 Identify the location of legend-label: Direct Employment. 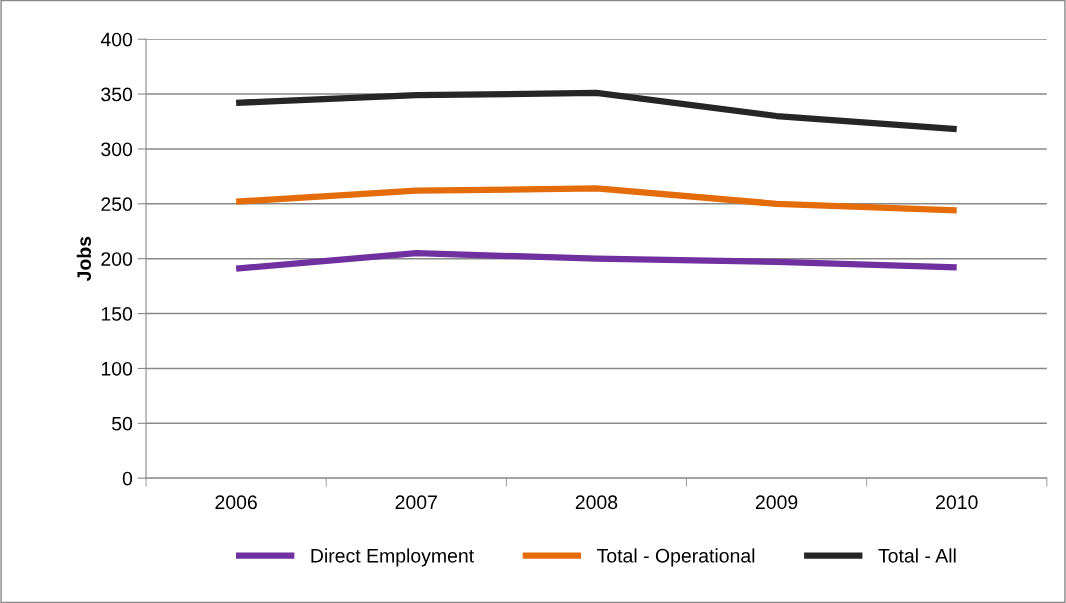
(392, 557).